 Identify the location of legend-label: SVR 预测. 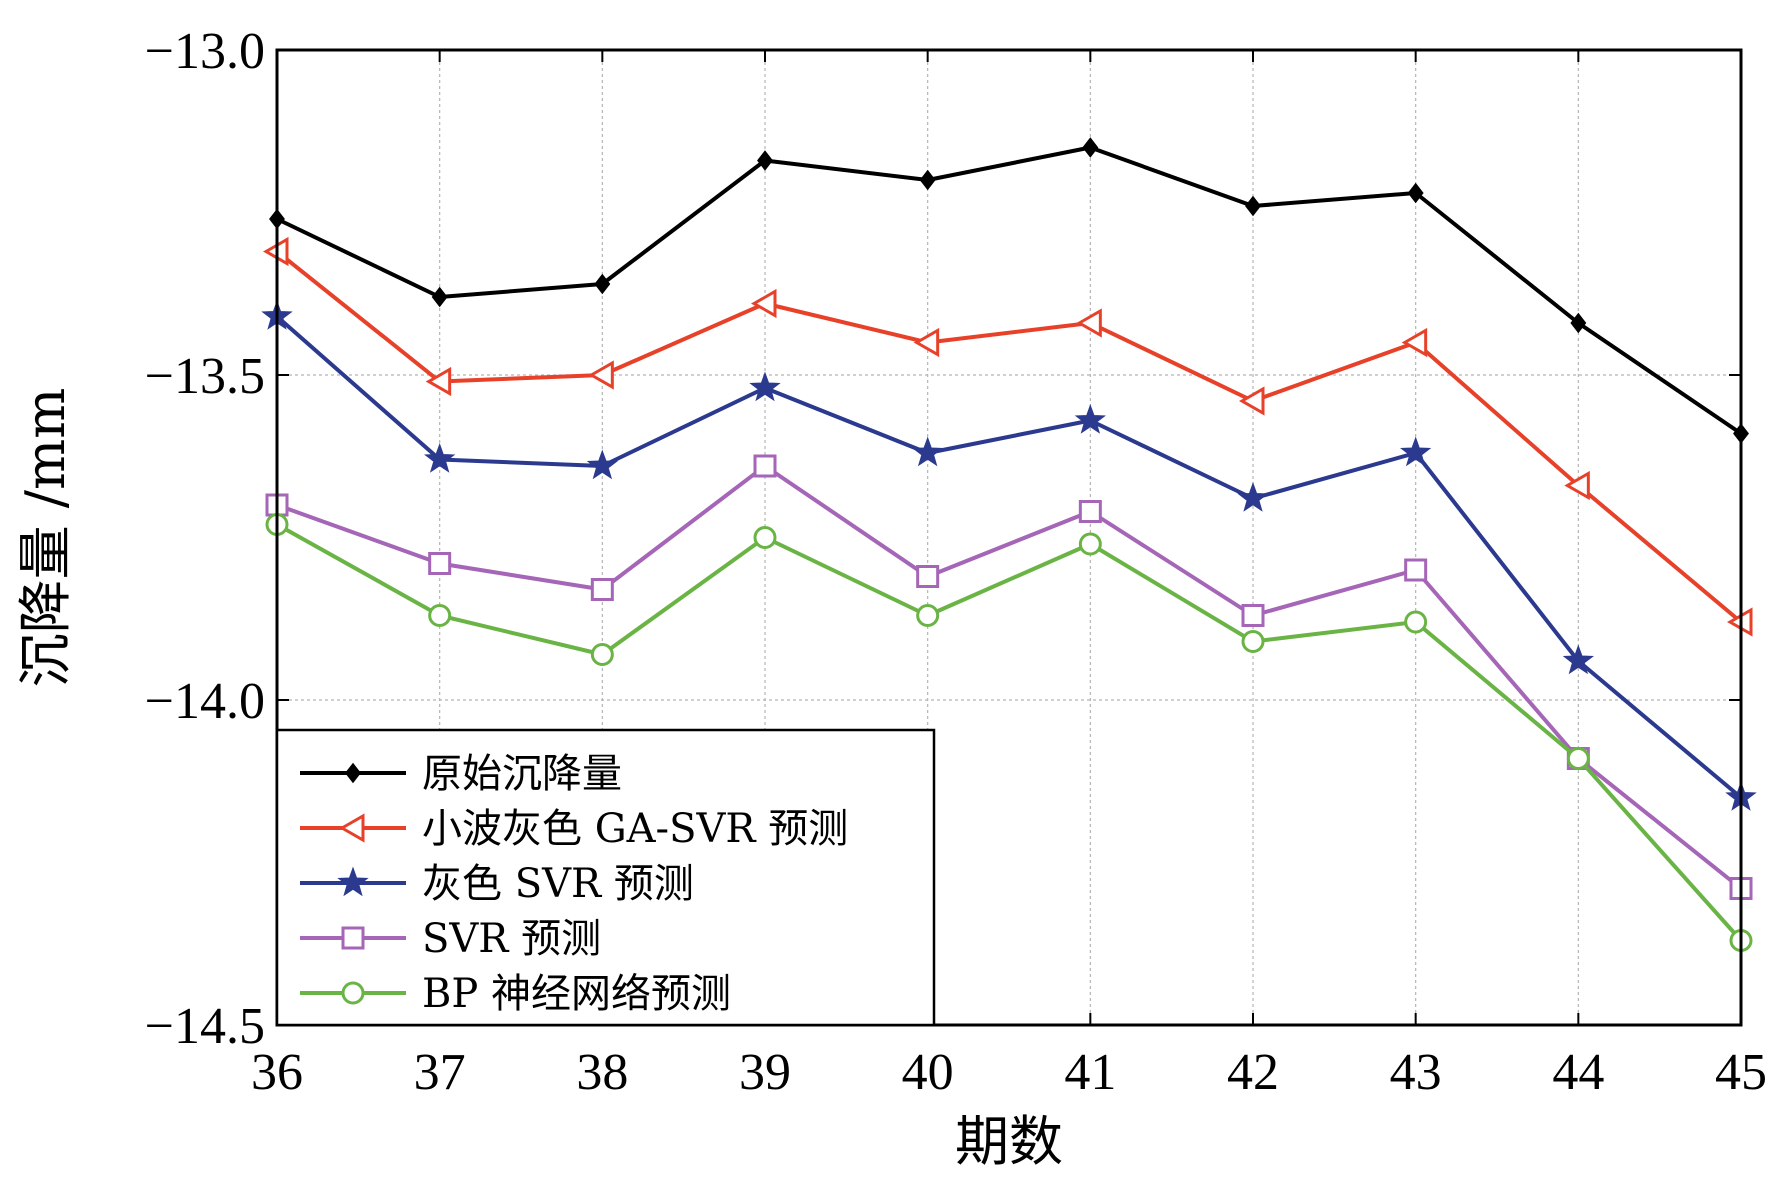
(511, 939).